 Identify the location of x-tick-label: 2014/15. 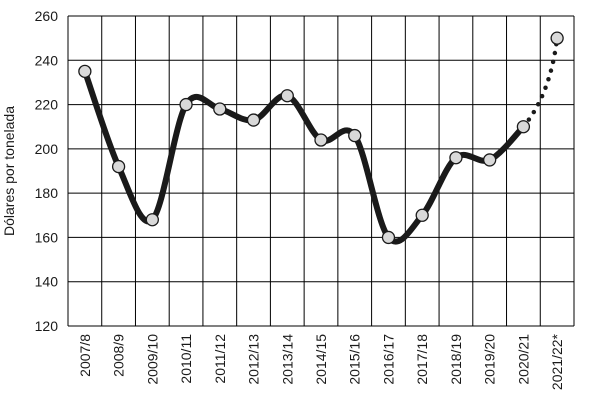
(321, 359).